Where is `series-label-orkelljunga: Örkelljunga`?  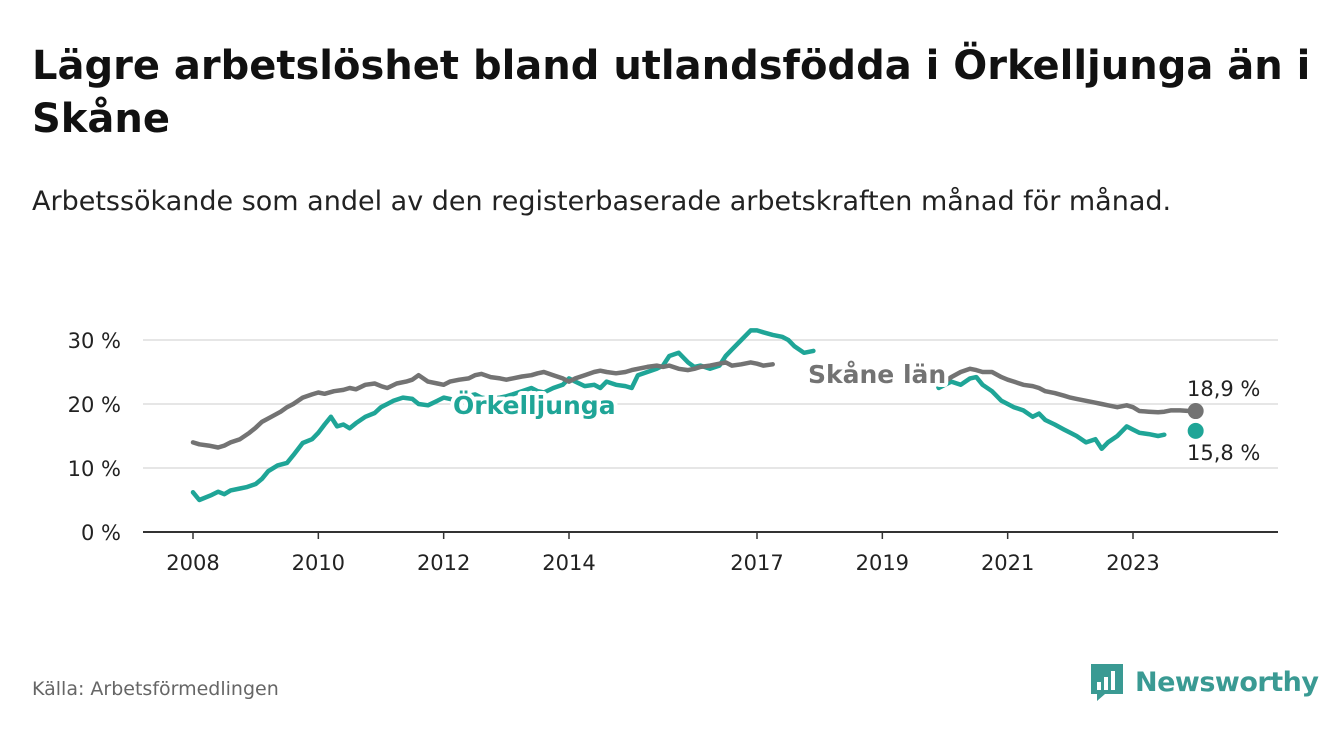 series-label-orkelljunga: Örkelljunga is located at coordinates (534, 405).